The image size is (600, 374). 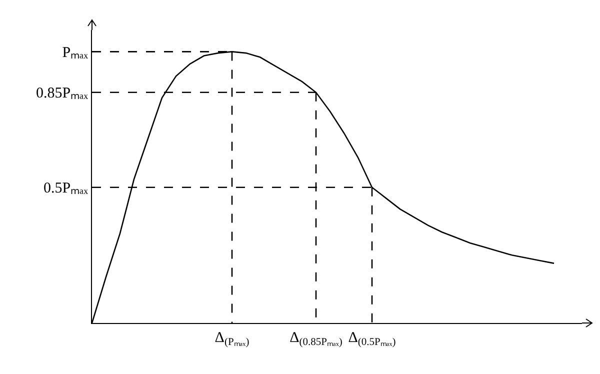 What do you see at coordinates (372, 339) in the screenshot?
I see `x-tick-label: Δ$_{(0.5Pₘₐₓ)}$` at bounding box center [372, 339].